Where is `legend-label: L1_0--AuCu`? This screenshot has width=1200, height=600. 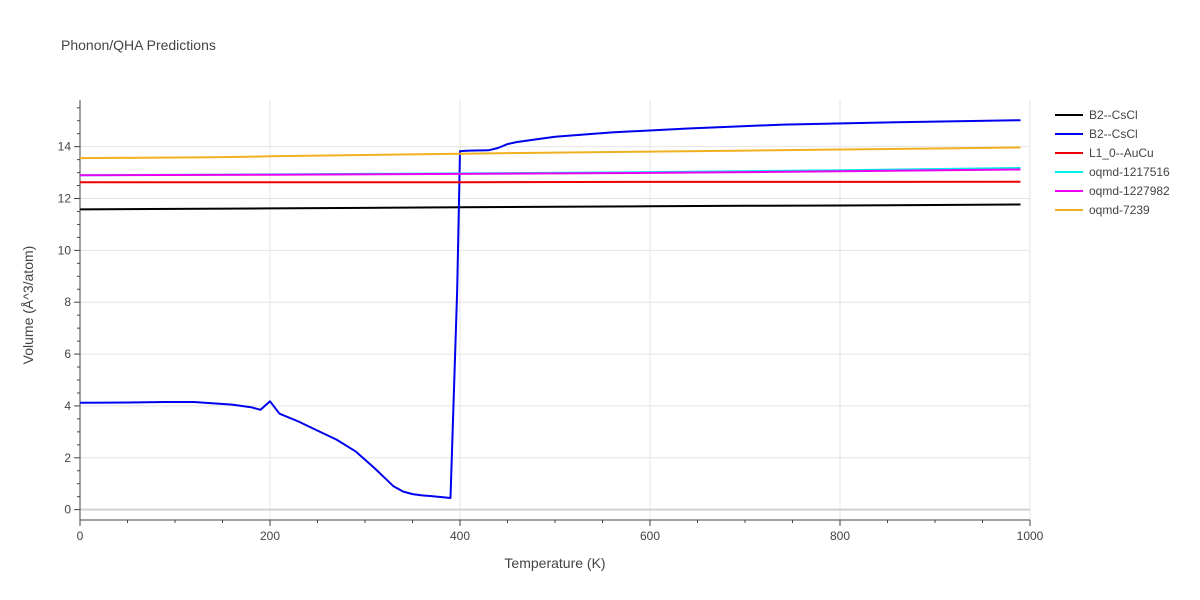 legend-label: L1_0--AuCu is located at coordinates (1121, 153).